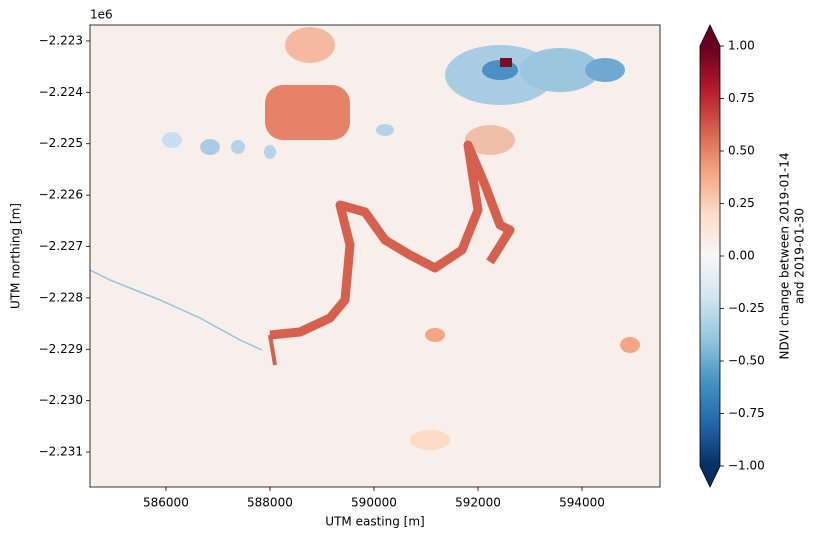  I want to click on y-tick-label: −2.224, so click(61, 92).